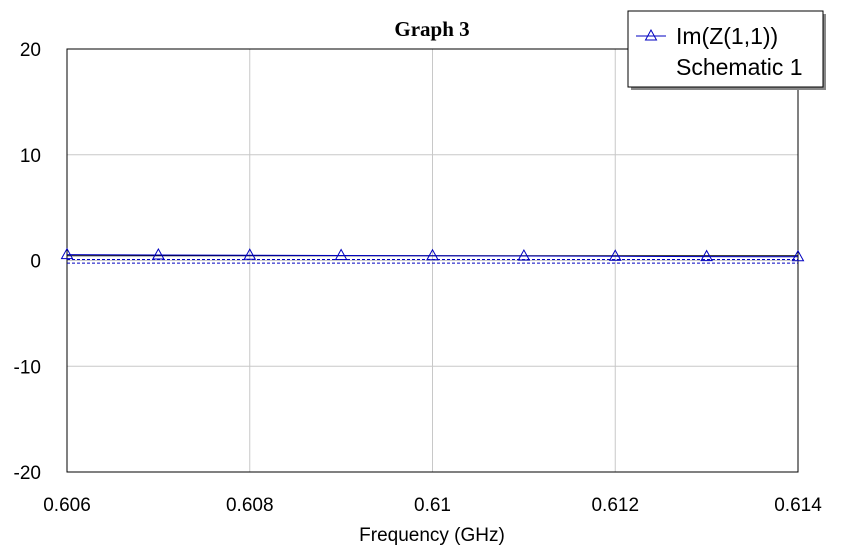 This screenshot has height=557, width=845. I want to click on legend-series-name: Im(Z(1,1)), so click(727, 36).